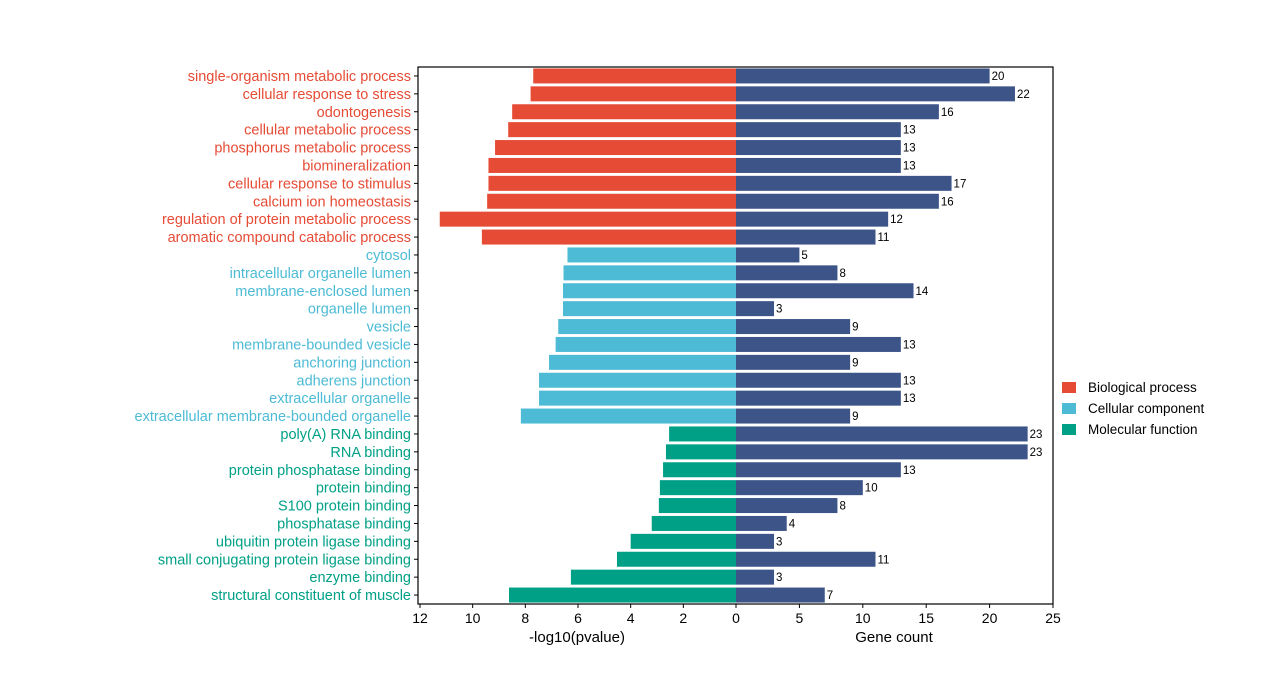 The width and height of the screenshot is (1269, 677). What do you see at coordinates (344, 507) in the screenshot?
I see `term-label: S100 protein binding` at bounding box center [344, 507].